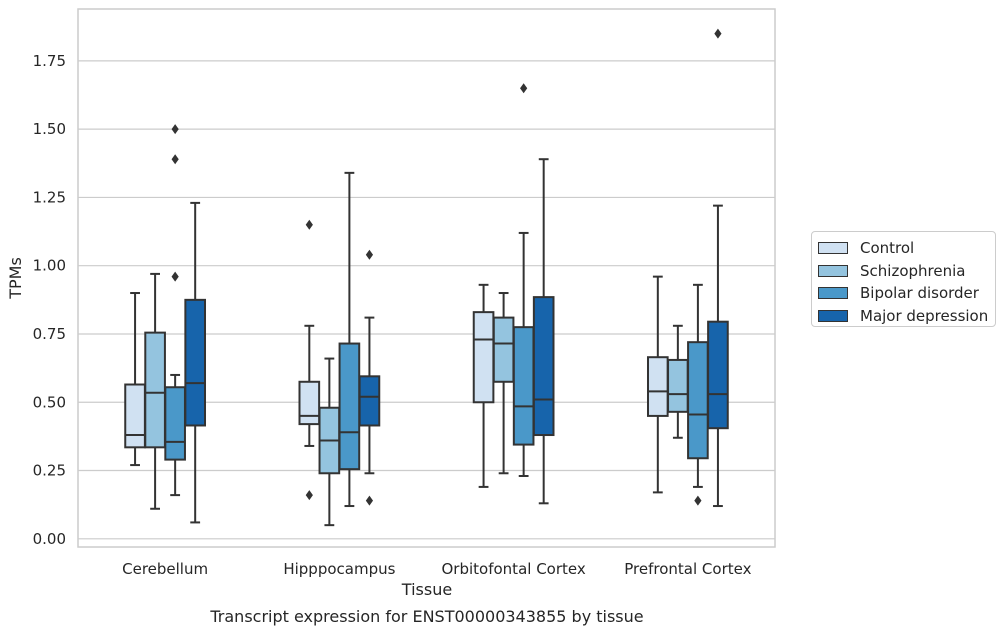 Image resolution: width=1007 pixels, height=638 pixels. I want to click on y-tick-label: 1.25, so click(49, 197).